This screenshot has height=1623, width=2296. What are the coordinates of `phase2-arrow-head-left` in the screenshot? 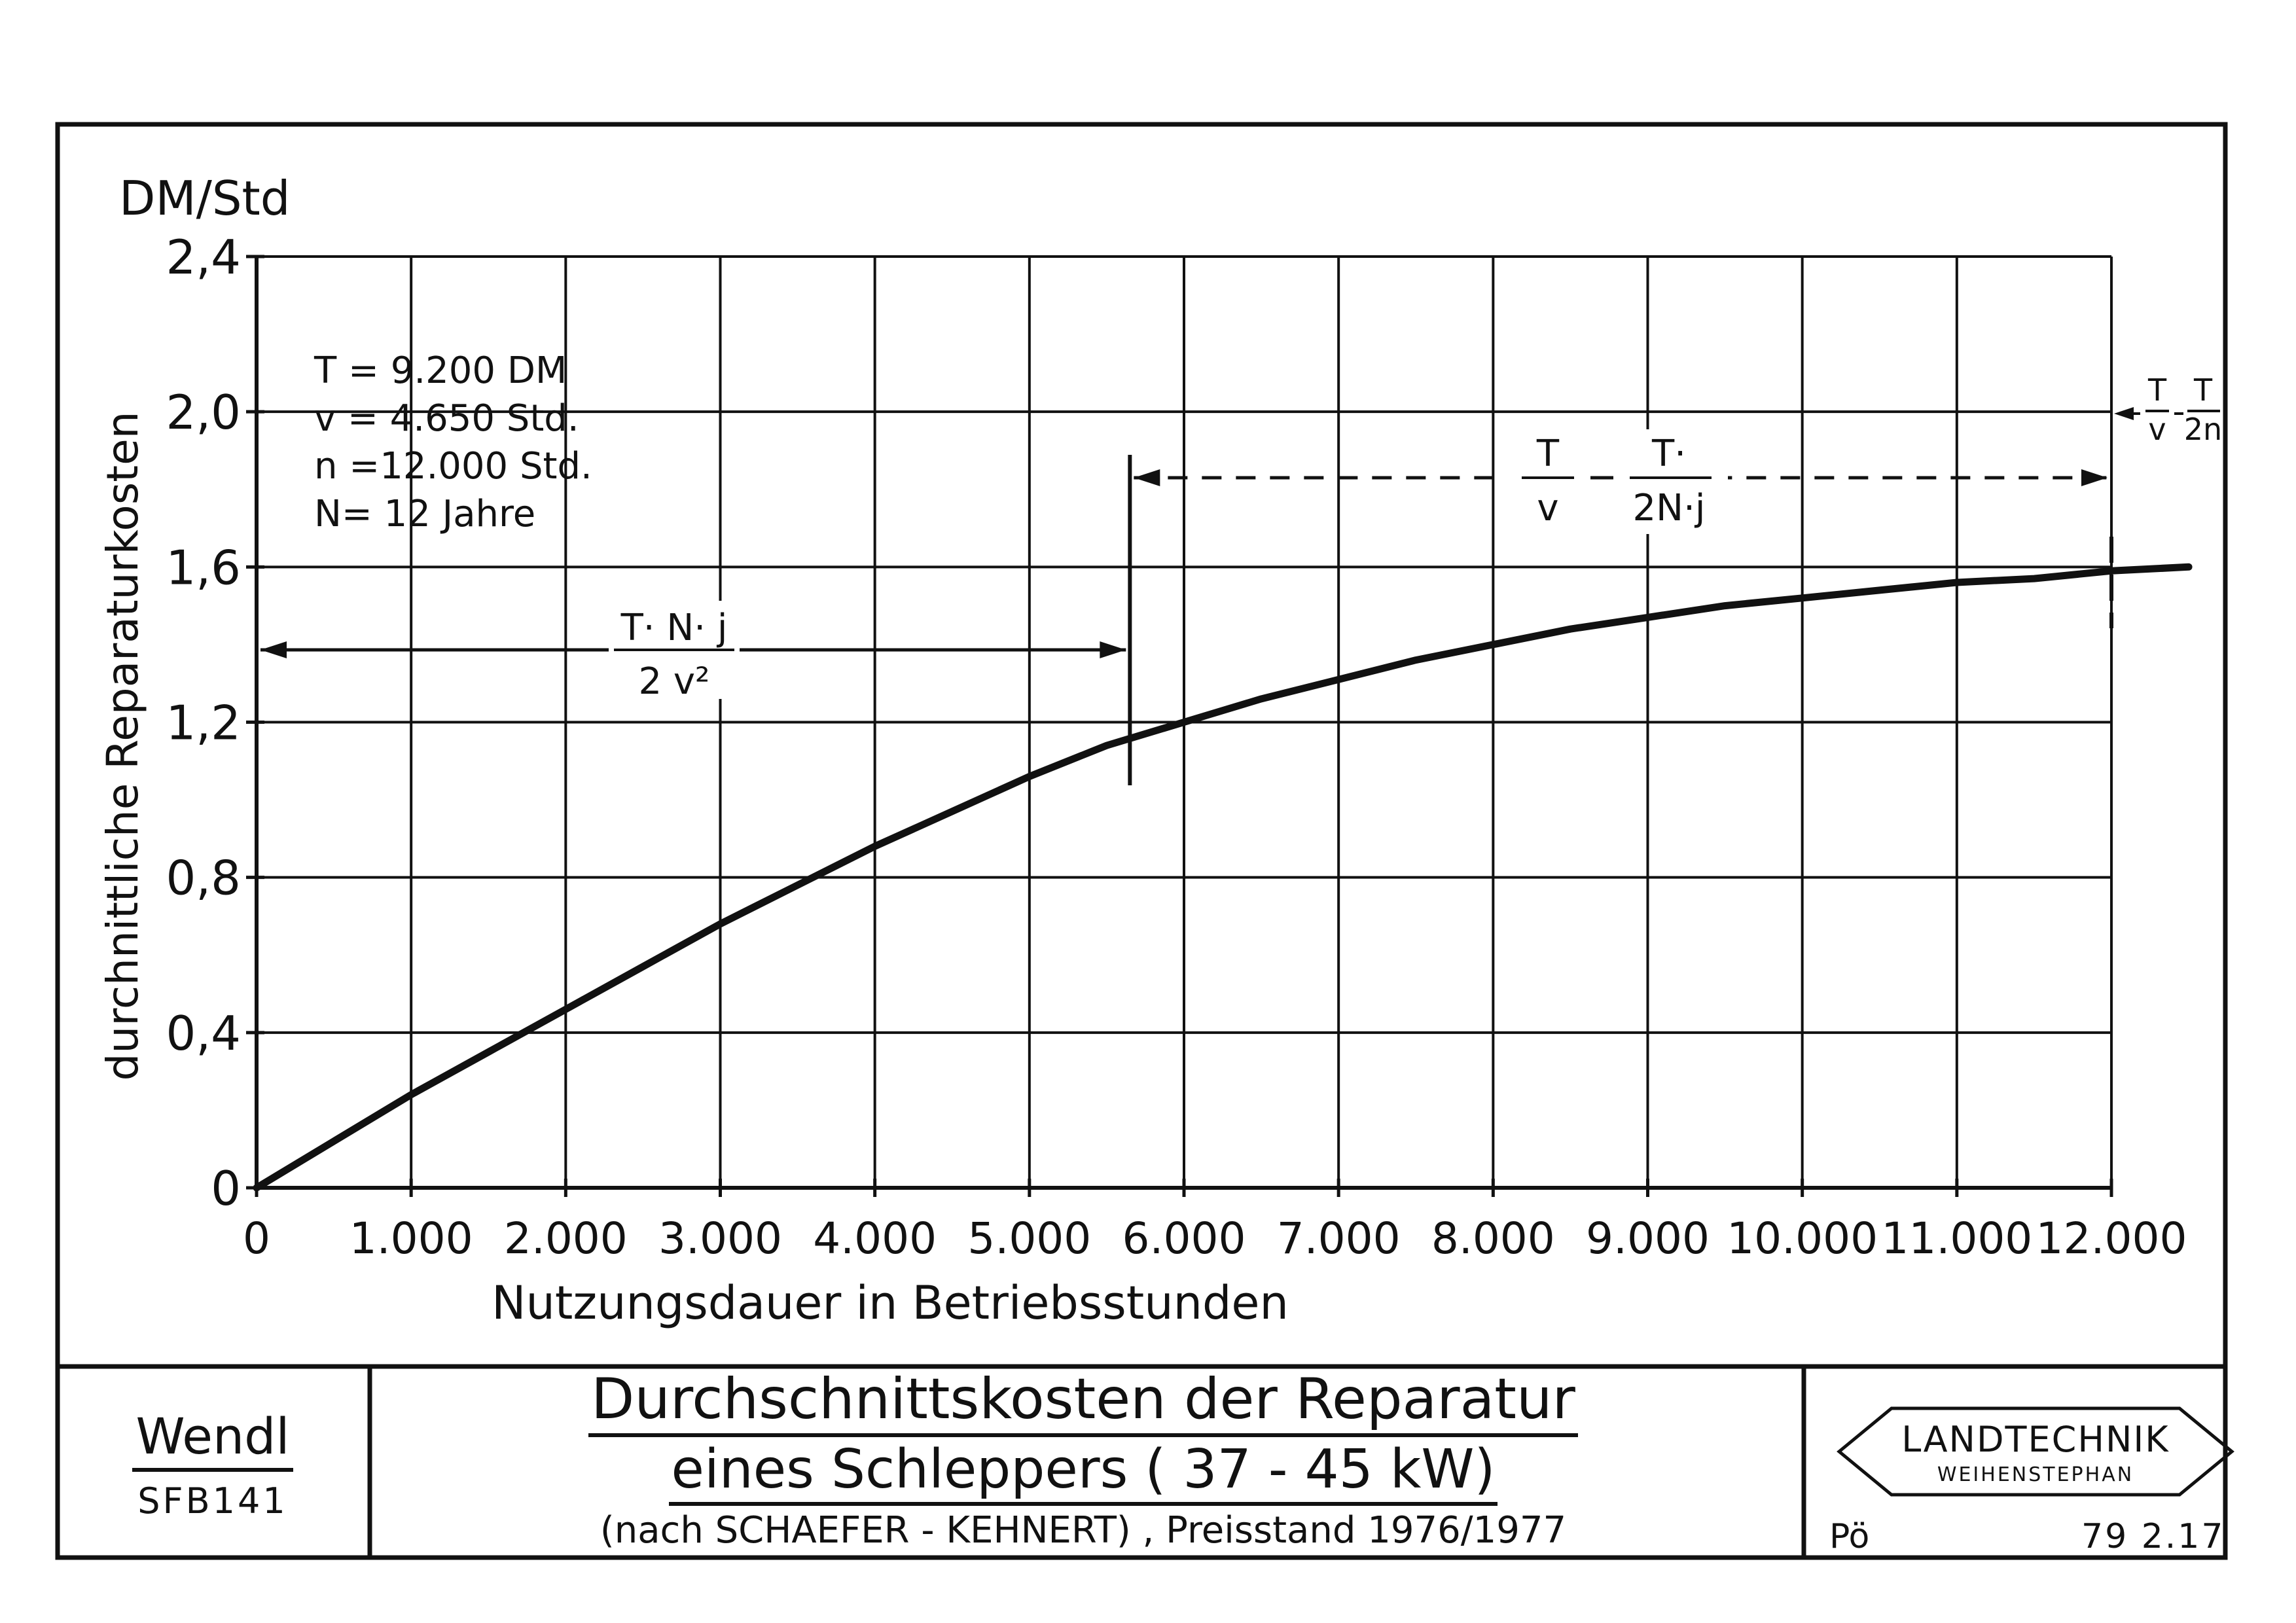 It's located at (1147, 478).